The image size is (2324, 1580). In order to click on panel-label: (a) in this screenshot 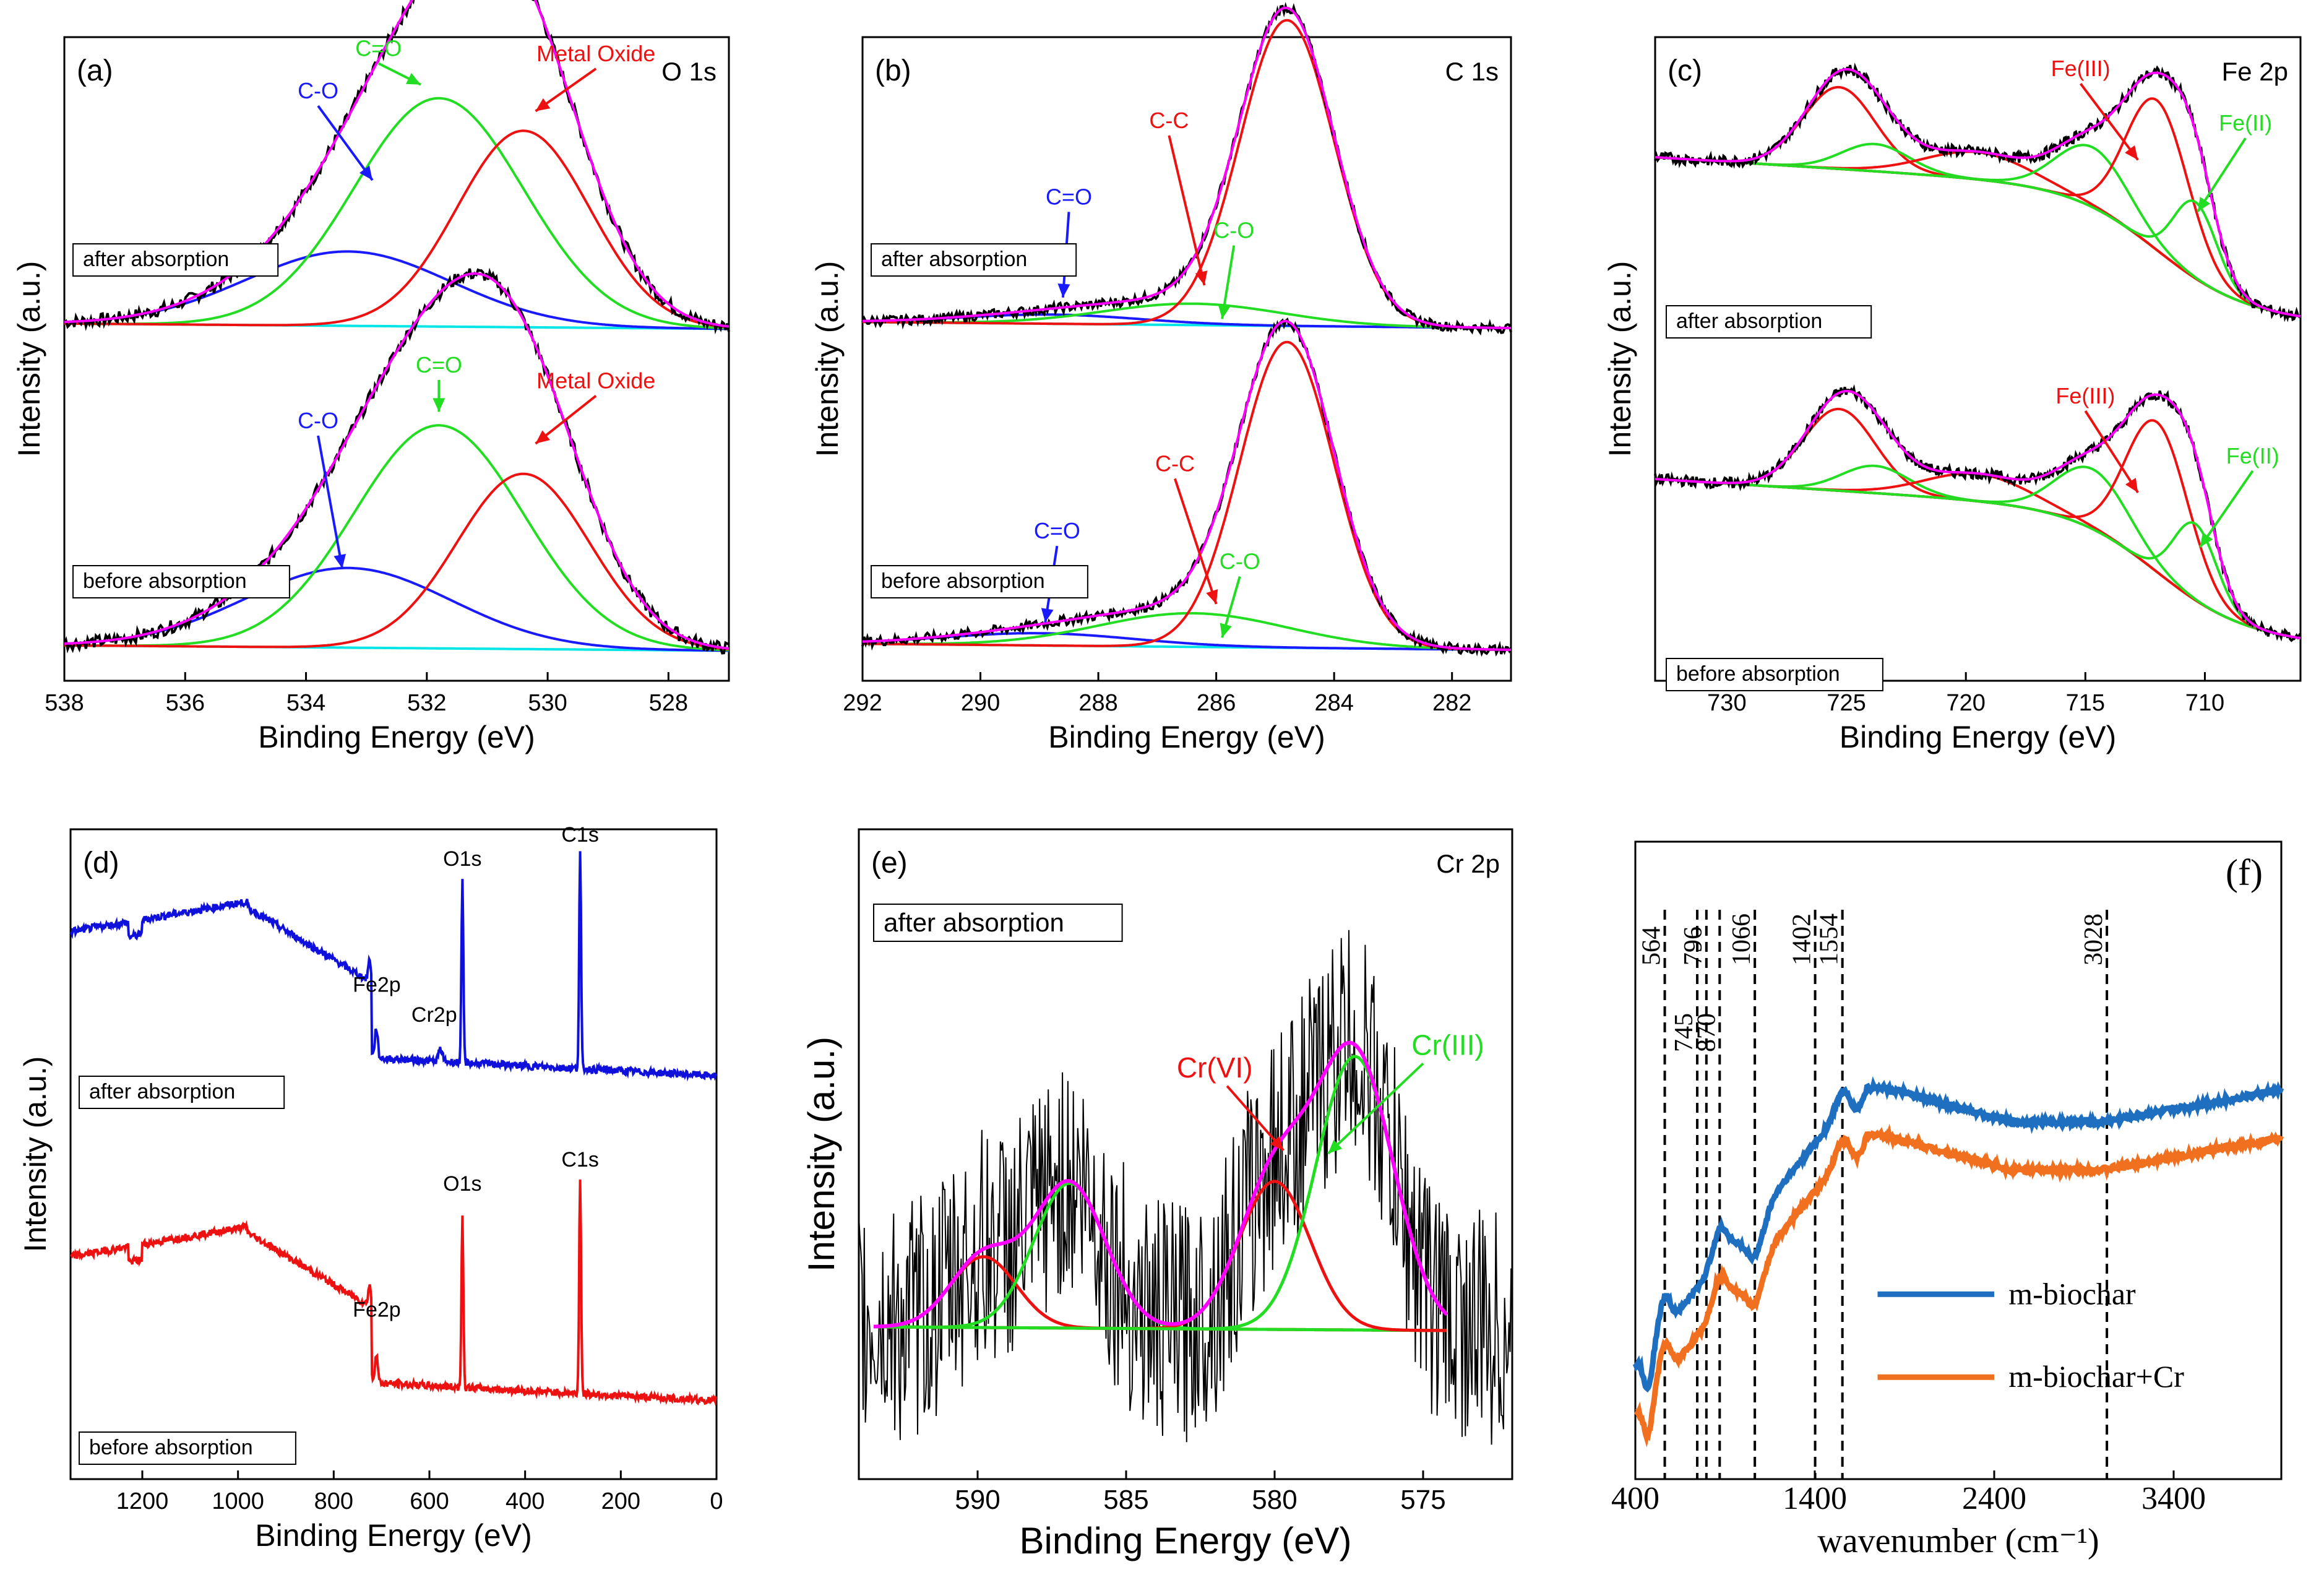, I will do `click(95, 70)`.